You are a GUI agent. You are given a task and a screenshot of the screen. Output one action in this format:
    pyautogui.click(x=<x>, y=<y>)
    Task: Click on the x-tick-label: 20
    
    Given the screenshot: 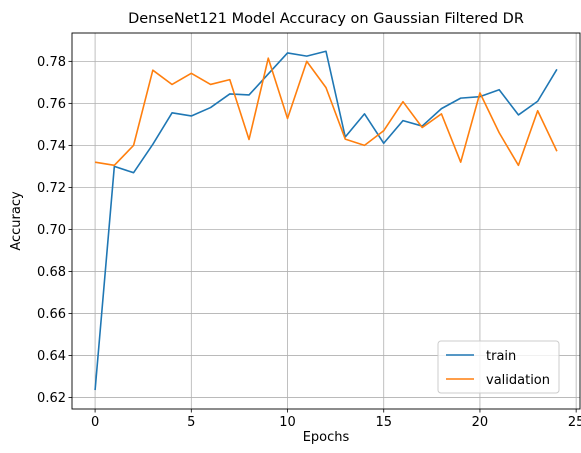 What is the action you would take?
    pyautogui.click(x=480, y=422)
    